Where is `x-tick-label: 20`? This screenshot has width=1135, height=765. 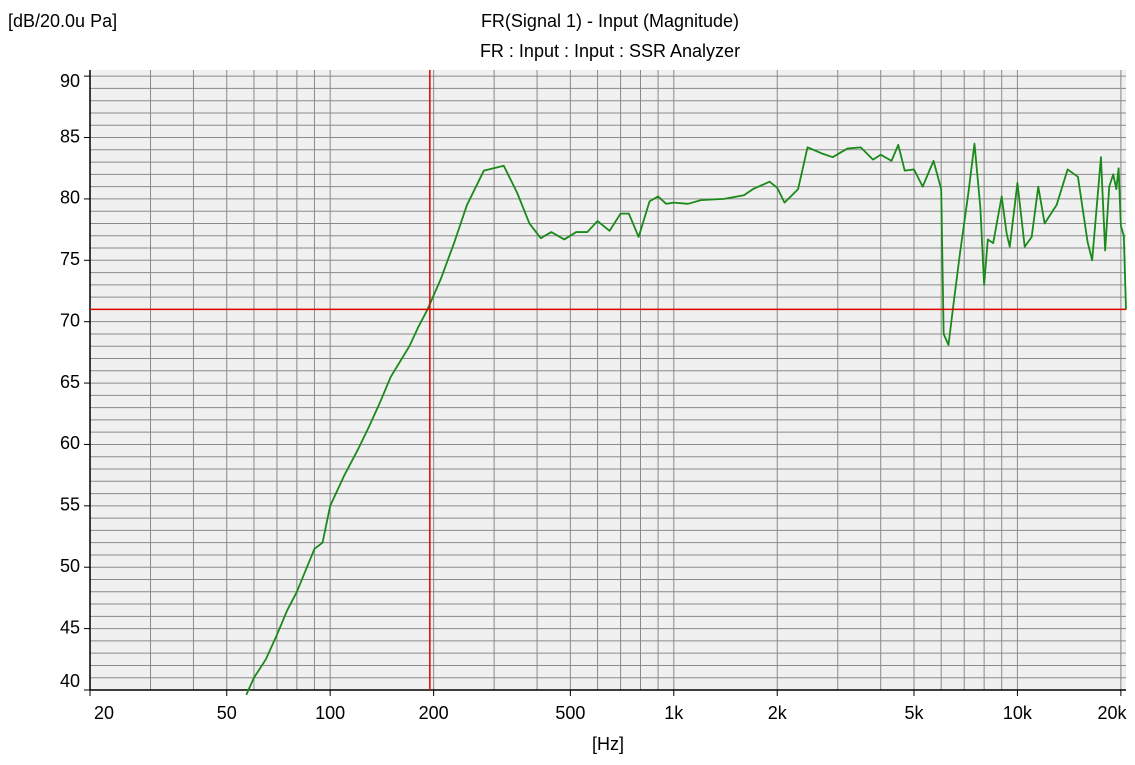
x-tick-label: 20 is located at coordinates (104, 713).